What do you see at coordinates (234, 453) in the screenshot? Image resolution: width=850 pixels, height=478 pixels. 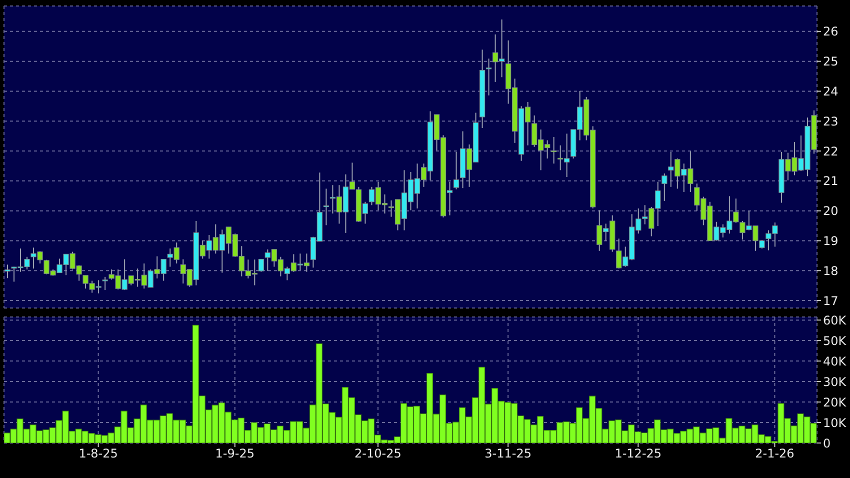 I see `x-tick-label: 1-9-25` at bounding box center [234, 453].